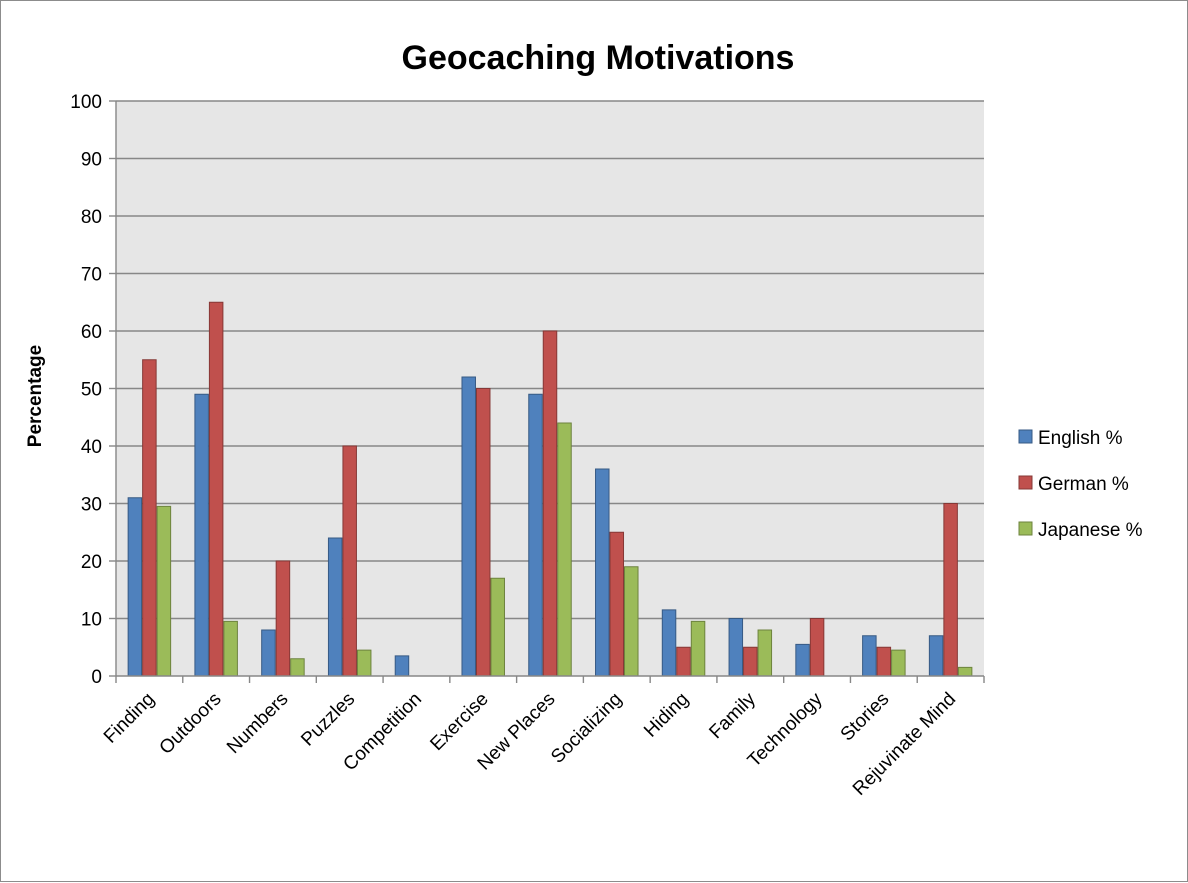 The image size is (1188, 883). I want to click on y-tick-label: 0, so click(96, 677).